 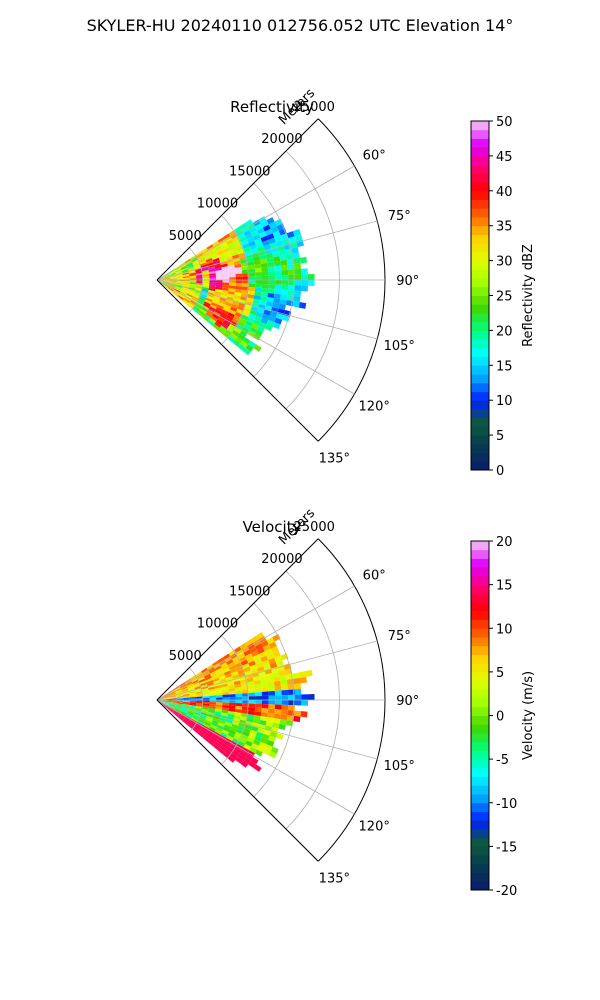 I want to click on colorbar-tick-label: 5, so click(x=500, y=436).